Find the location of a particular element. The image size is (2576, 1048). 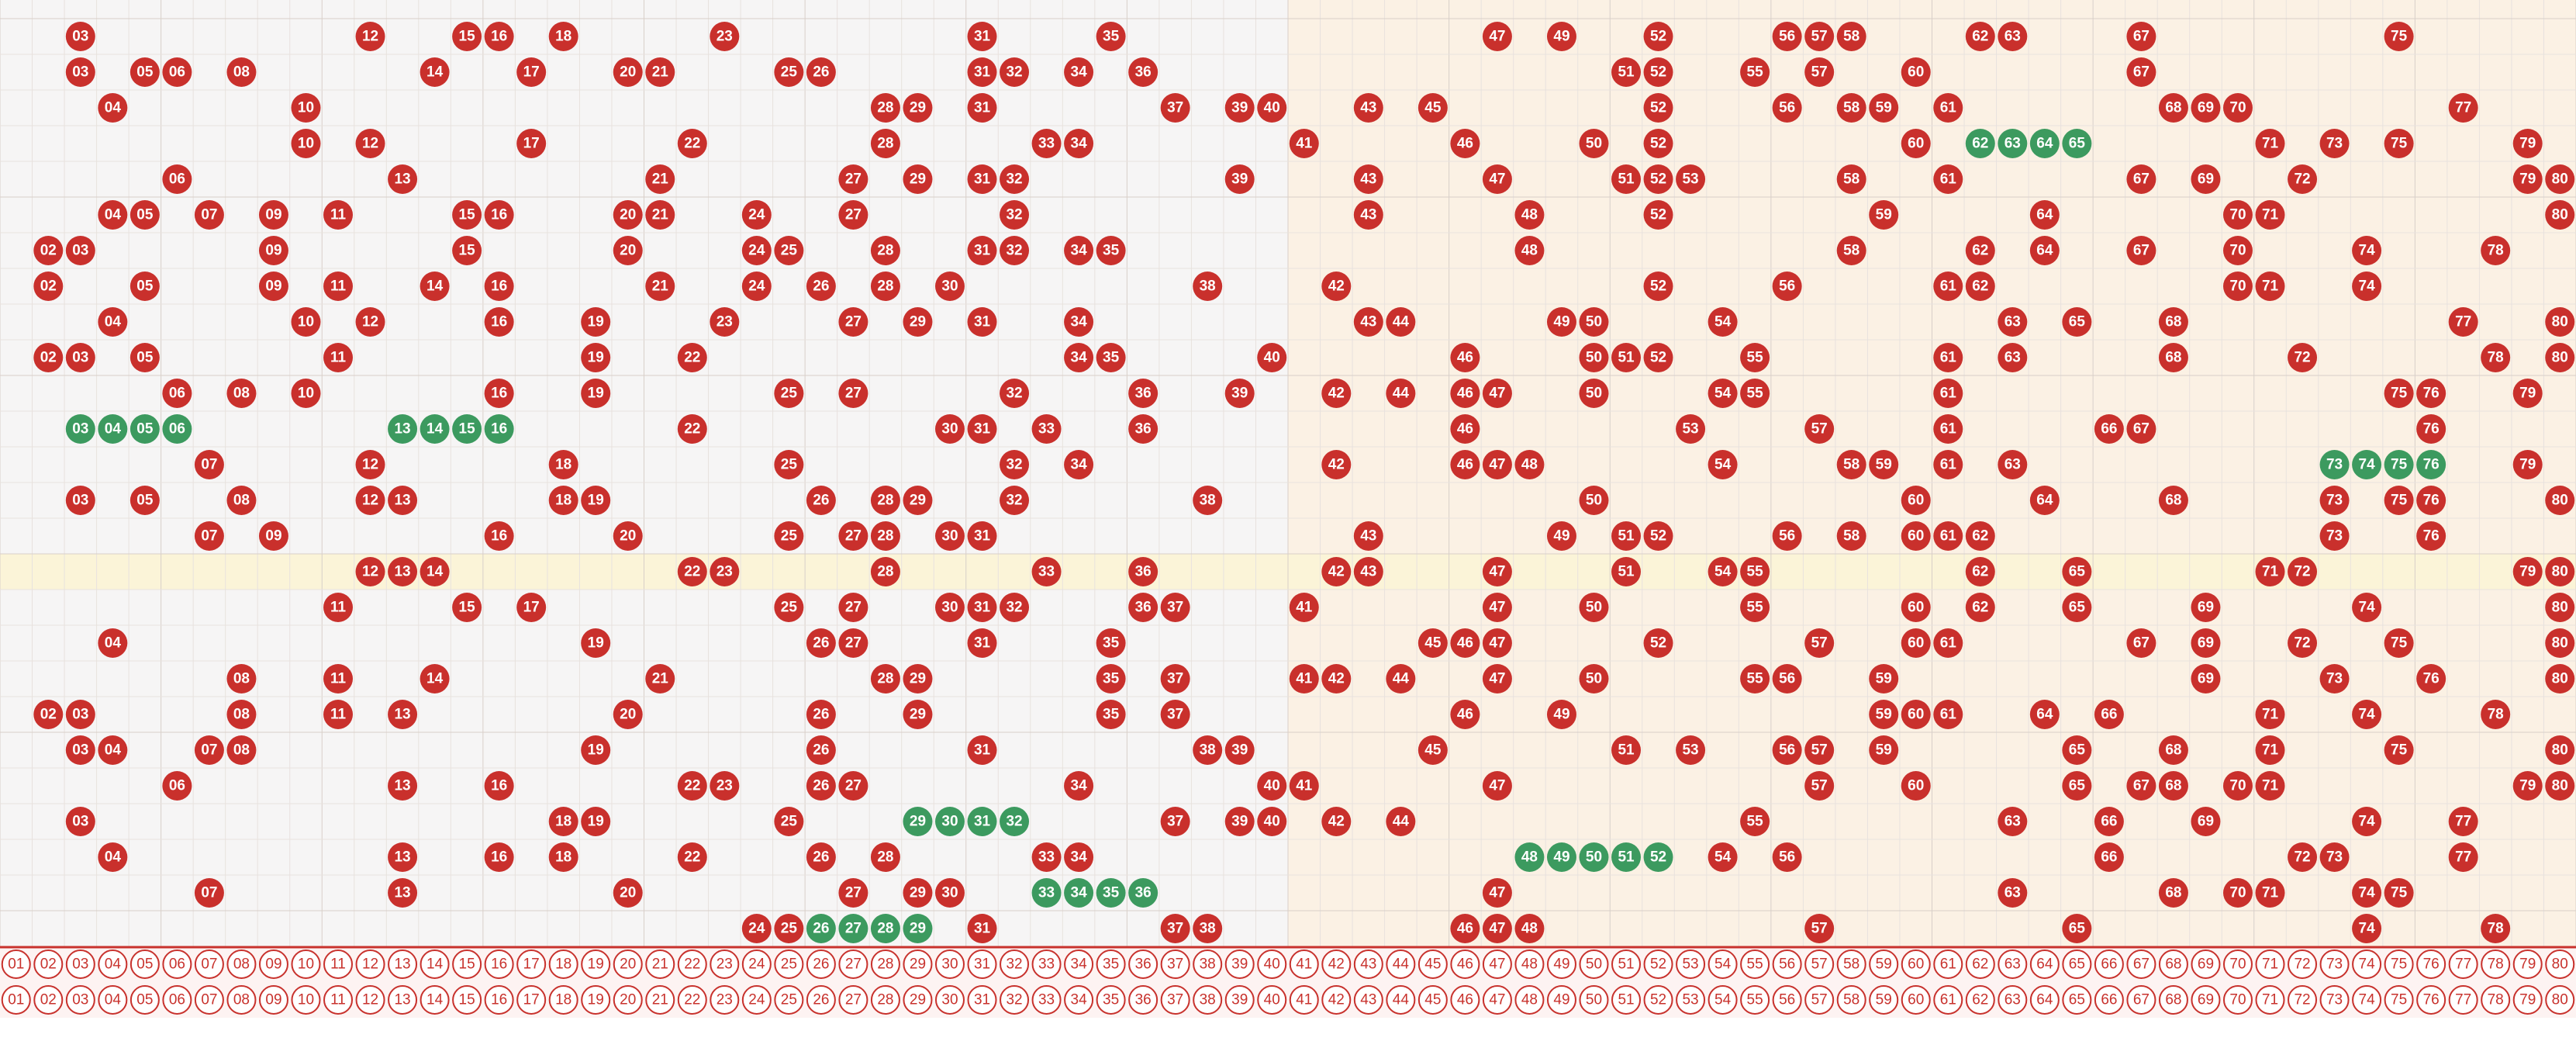

column-number: 68 is located at coordinates (2173, 1000).